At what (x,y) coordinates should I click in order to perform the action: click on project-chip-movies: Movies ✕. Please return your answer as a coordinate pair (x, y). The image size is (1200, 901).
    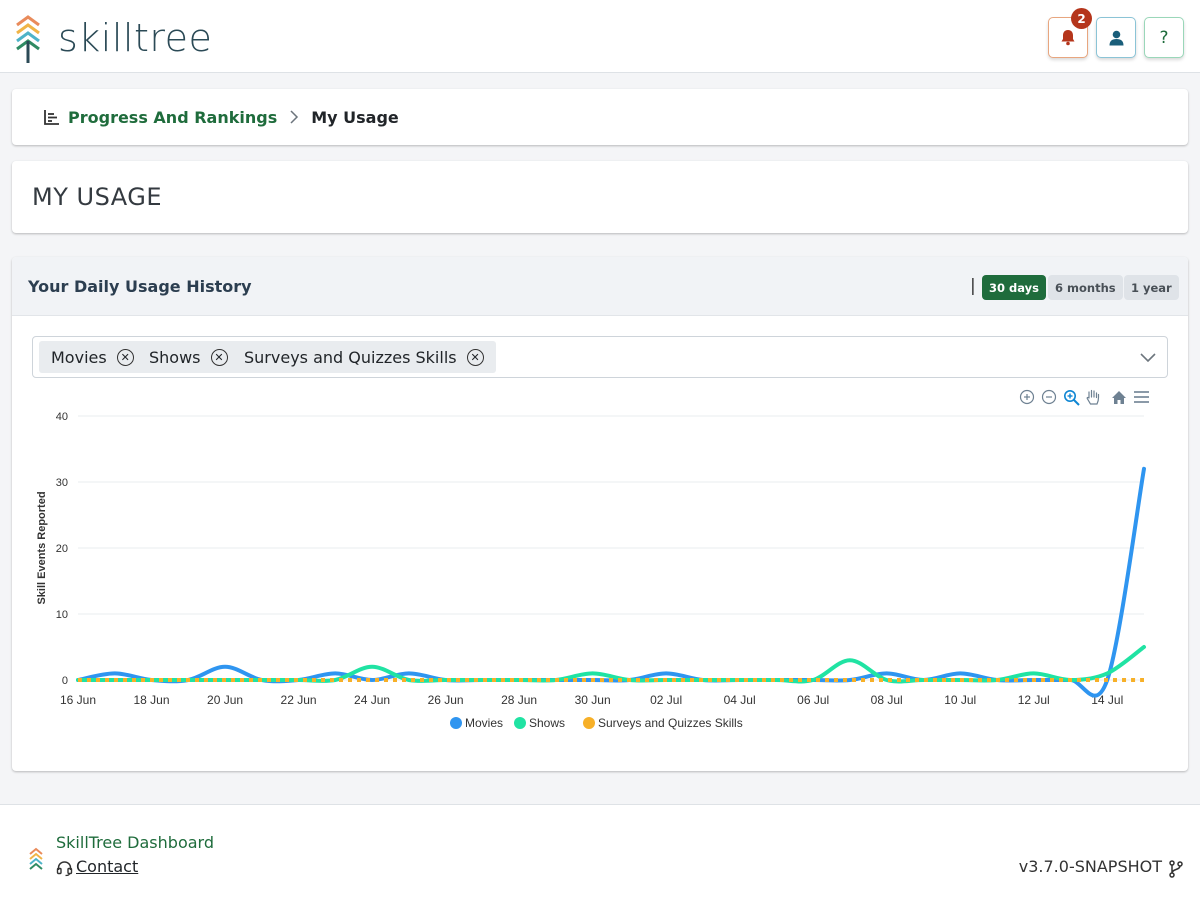
    Looking at the image, I should click on (92, 357).